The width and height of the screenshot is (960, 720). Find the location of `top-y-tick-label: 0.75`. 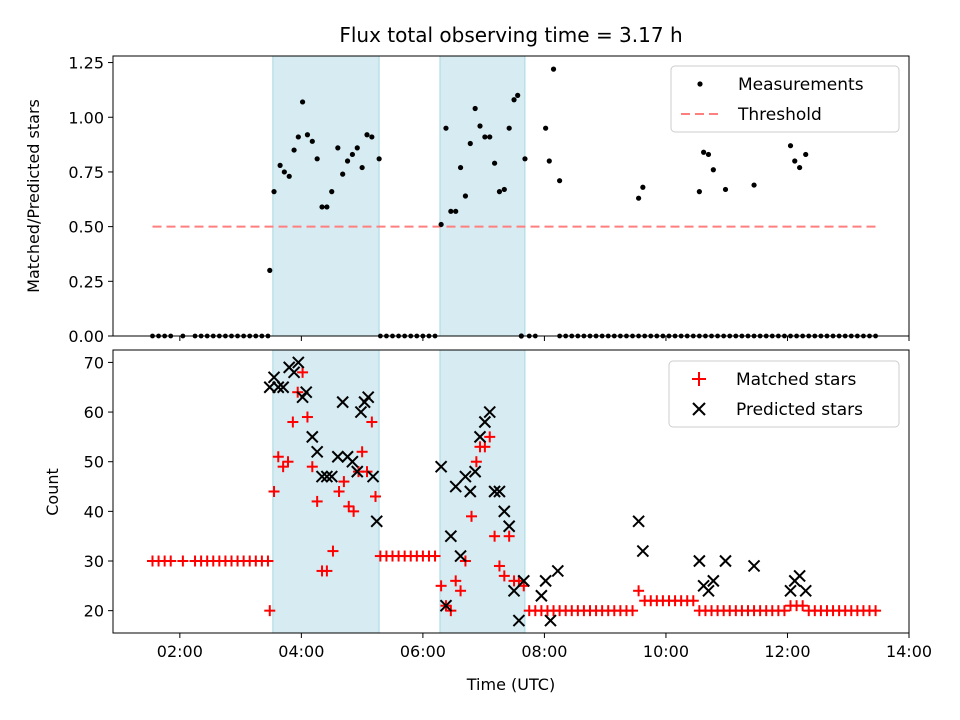

top-y-tick-label: 0.75 is located at coordinates (86, 172).